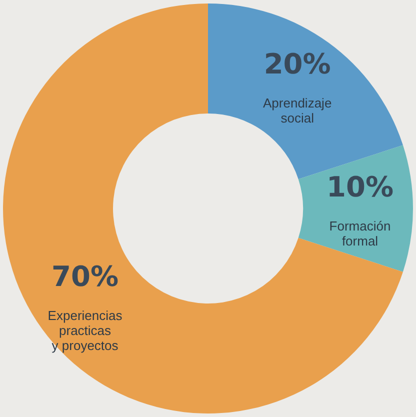  I want to click on data-label: 70%, so click(85, 276).